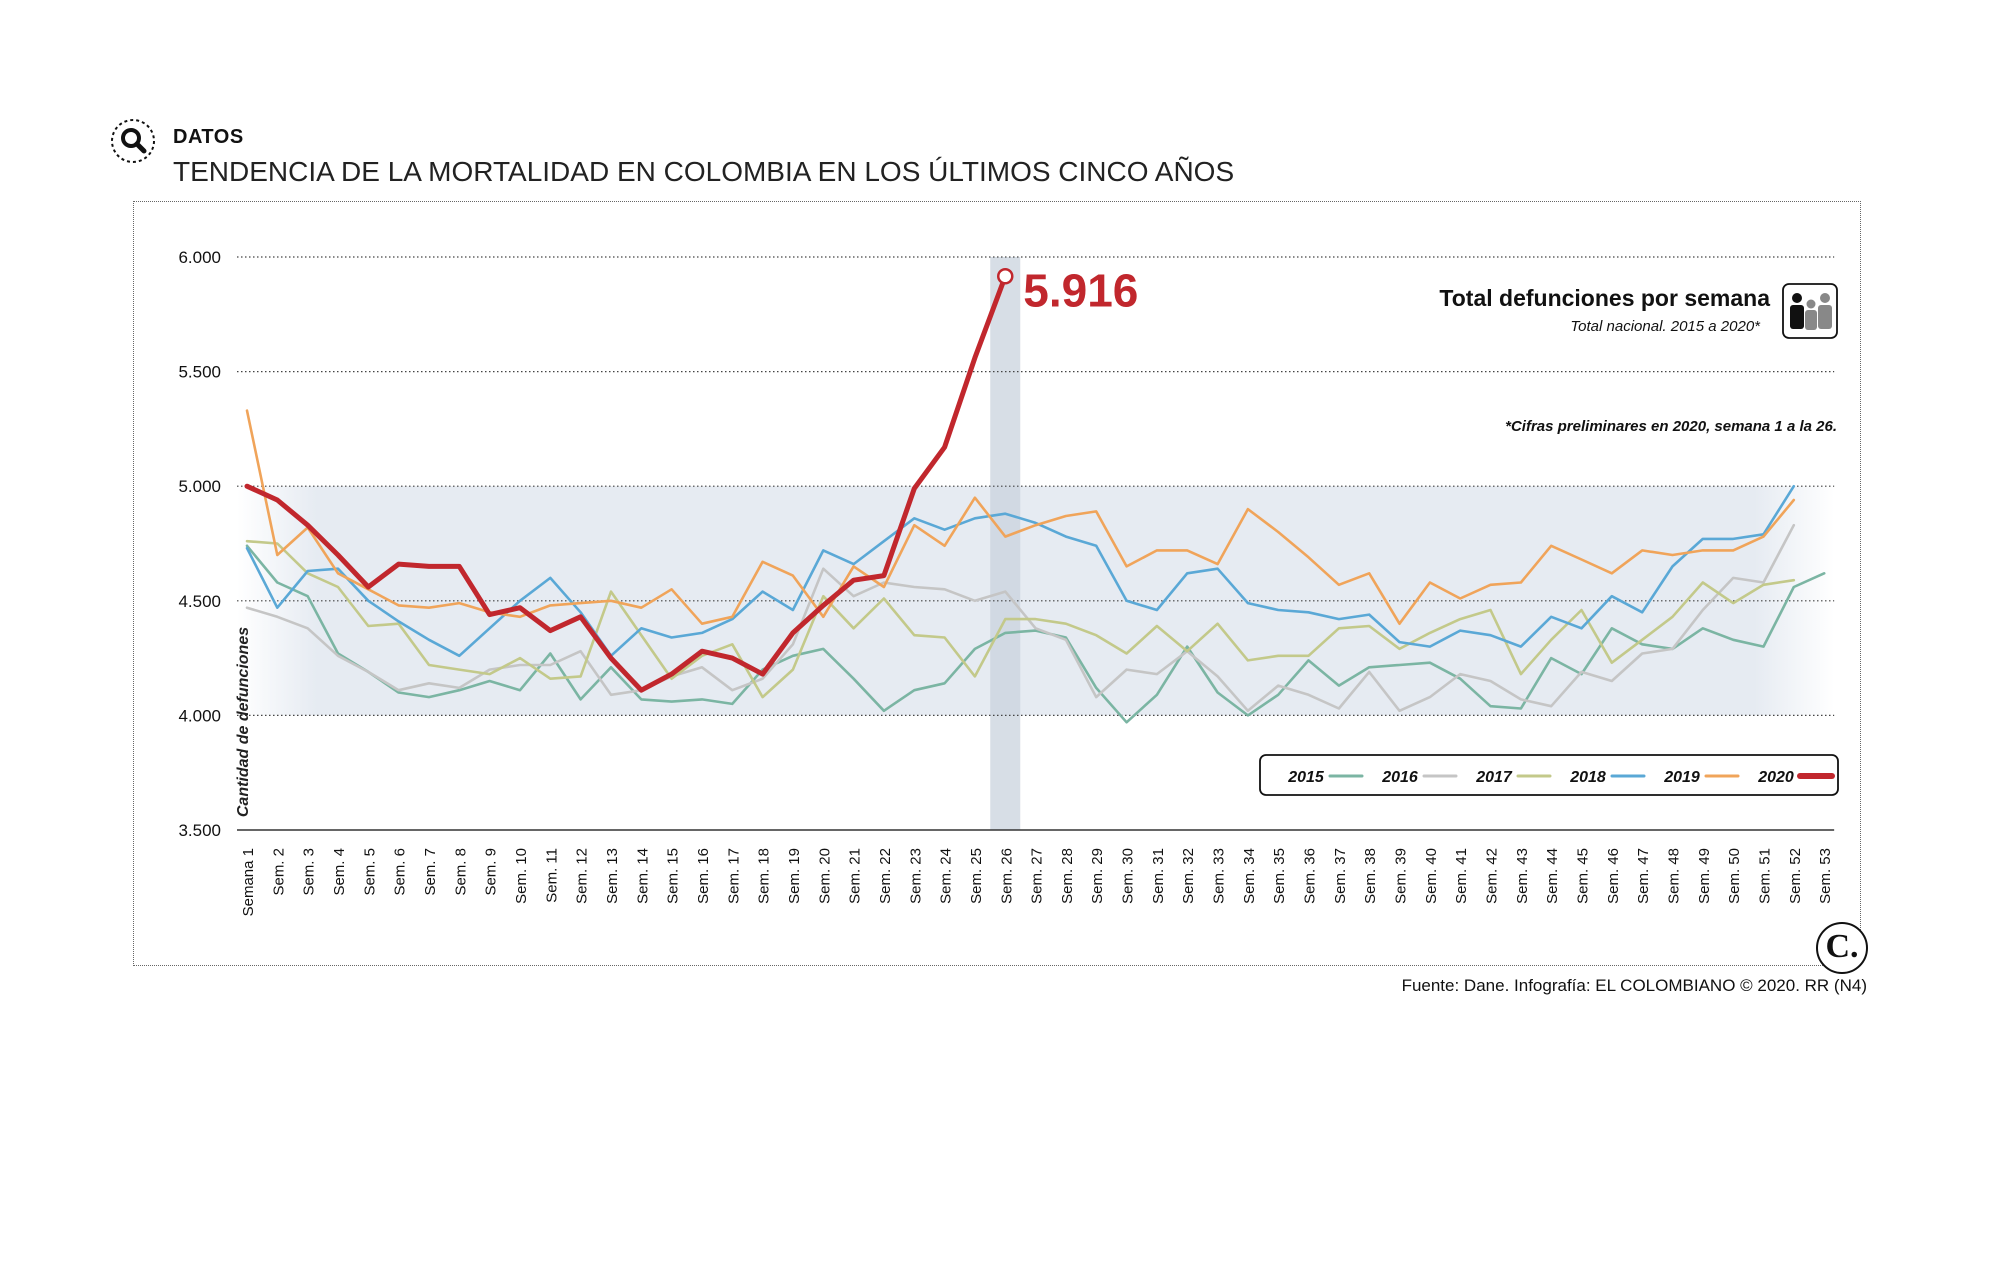 The image size is (2000, 1267). I want to click on x-tick-label: Sem. 47, so click(1643, 876).